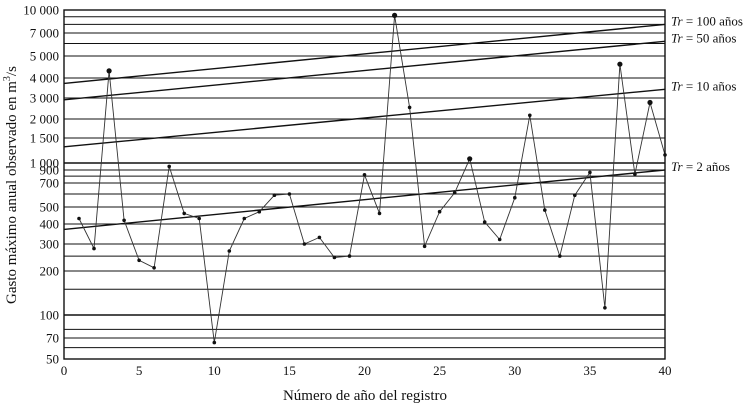 Image resolution: width=753 pixels, height=408 pixels. Describe the element at coordinates (50, 207) in the screenshot. I see `y-tick-label: 500` at that location.